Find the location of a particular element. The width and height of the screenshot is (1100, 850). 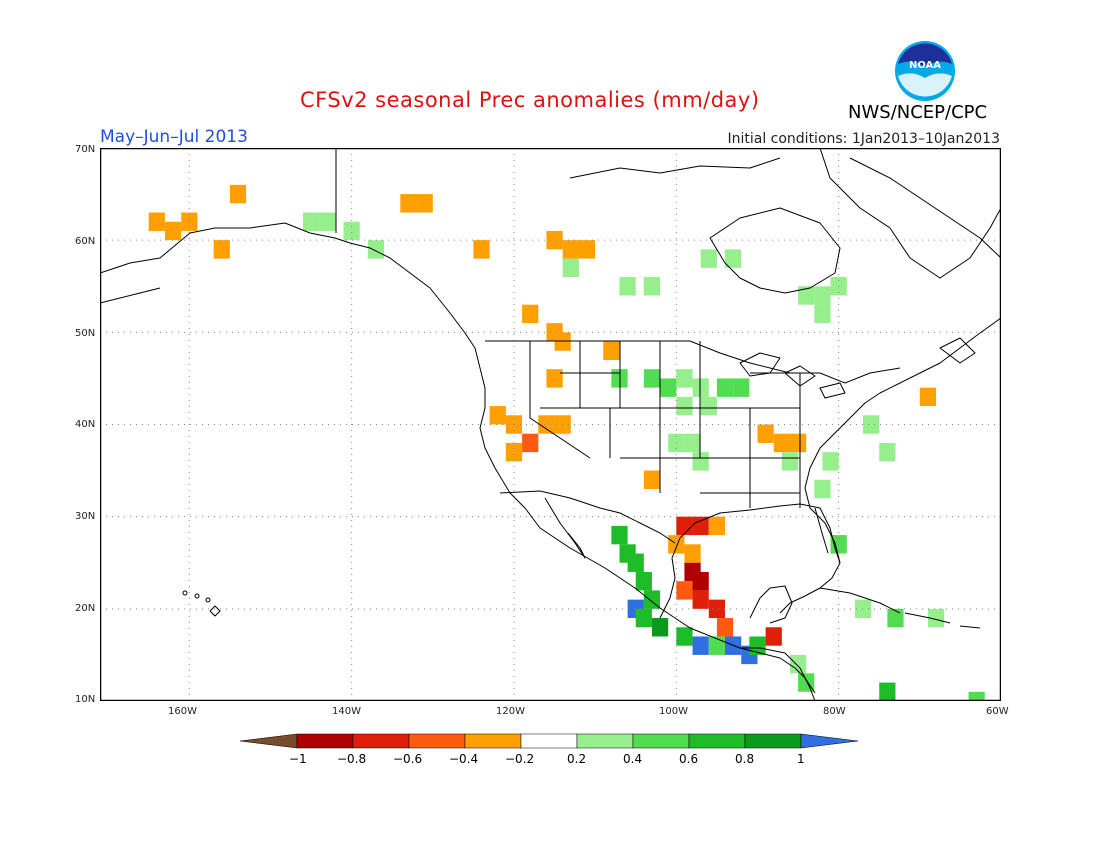

colorbar-max-arrow is located at coordinates (829, 741).